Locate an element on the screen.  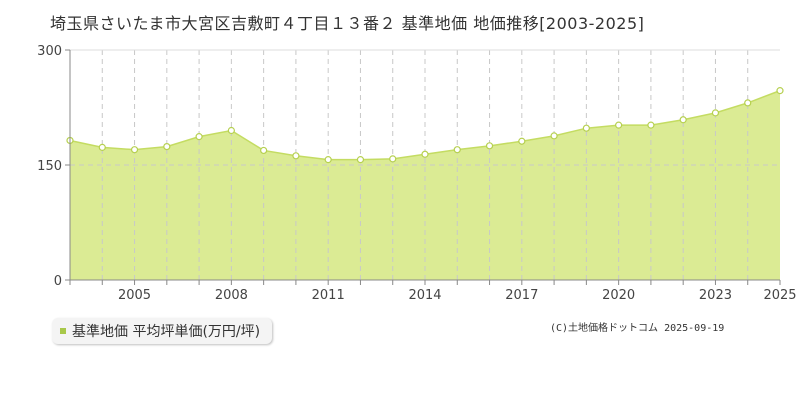
x-tick-label-2005: 2005 is located at coordinates (134, 295).